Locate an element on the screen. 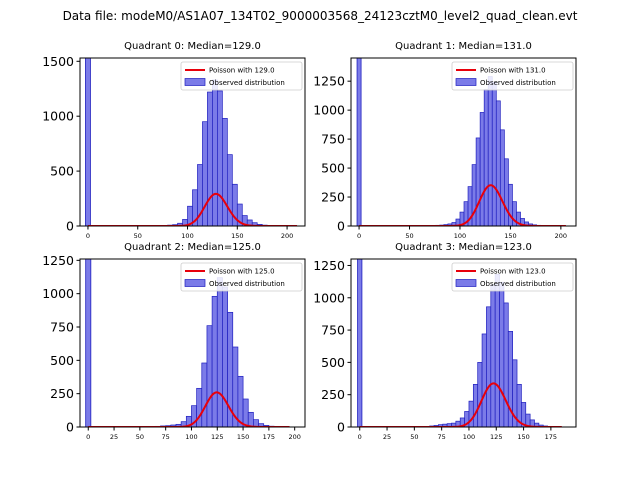 This screenshot has width=640, height=480. quadrant-3-ytick-label-2: 500 is located at coordinates (333, 362).